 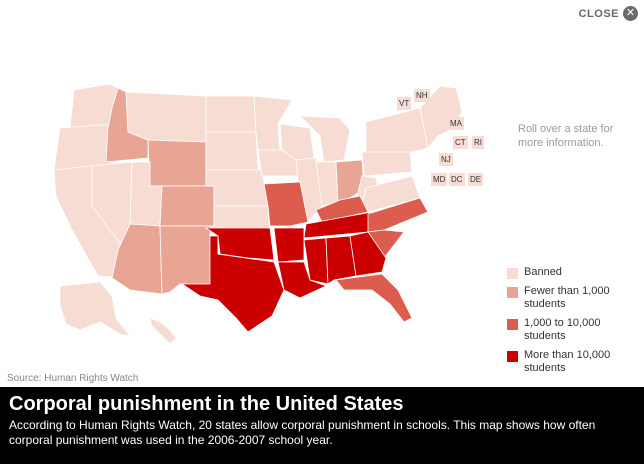 I want to click on state-PA, so click(x=387, y=163).